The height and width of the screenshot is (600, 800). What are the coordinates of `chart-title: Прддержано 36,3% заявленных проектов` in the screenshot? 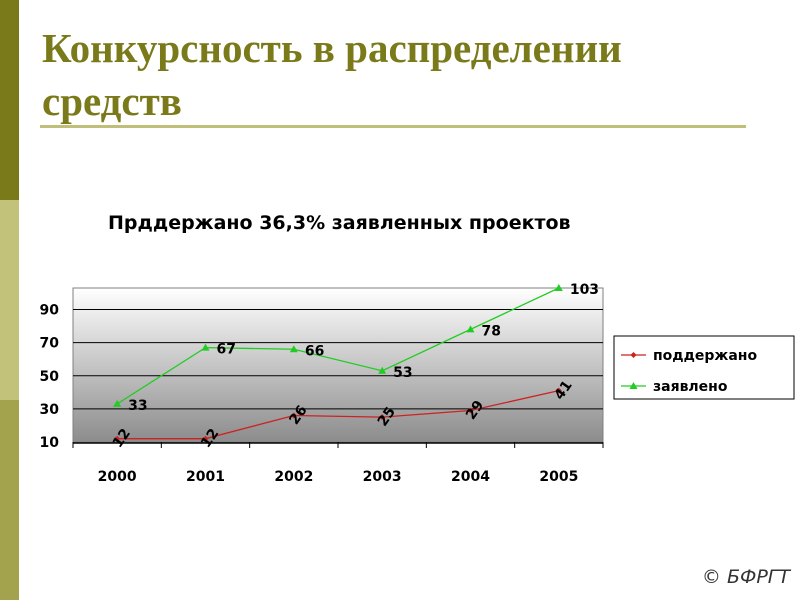 It's located at (339, 223).